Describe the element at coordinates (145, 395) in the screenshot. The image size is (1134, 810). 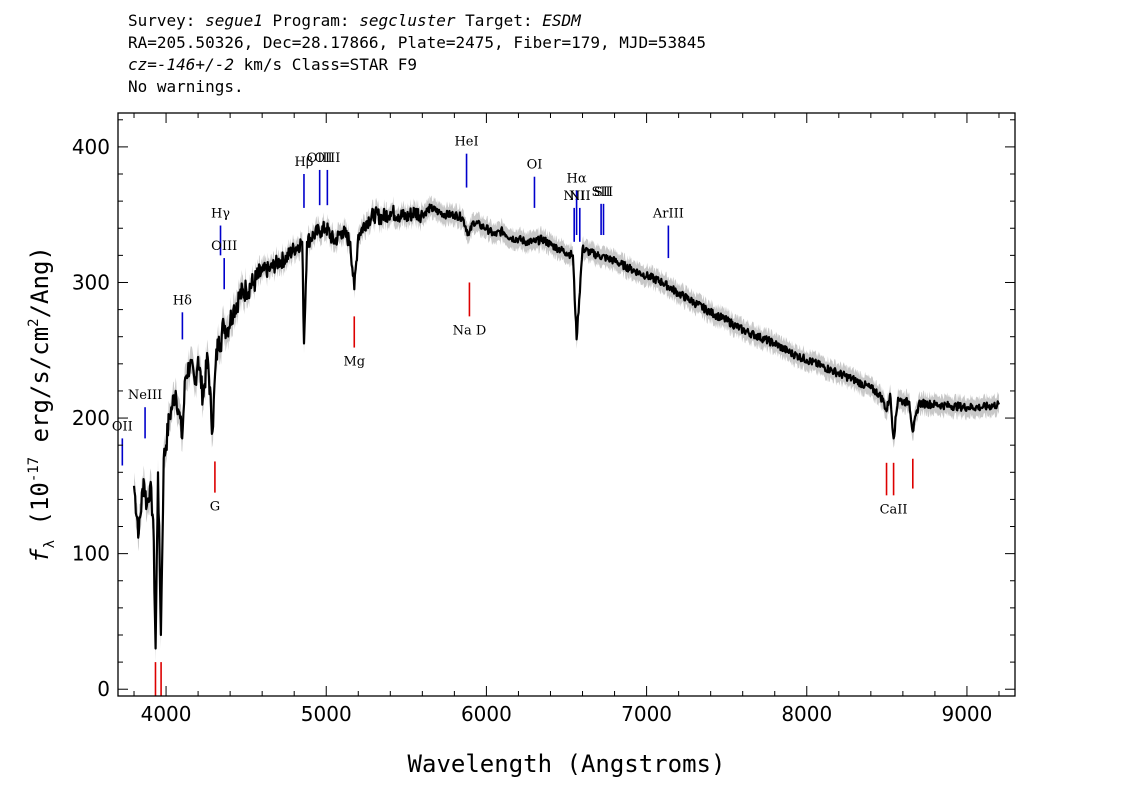
I see `emission-line-label: NeIII` at that location.